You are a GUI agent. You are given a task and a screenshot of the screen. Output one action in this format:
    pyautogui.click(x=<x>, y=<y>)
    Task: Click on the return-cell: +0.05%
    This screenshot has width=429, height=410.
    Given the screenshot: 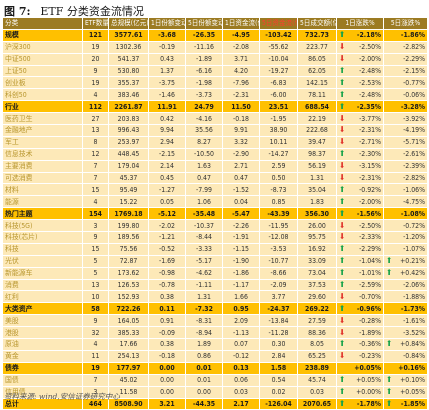 What is the action you would take?
    pyautogui.click(x=360, y=368)
    